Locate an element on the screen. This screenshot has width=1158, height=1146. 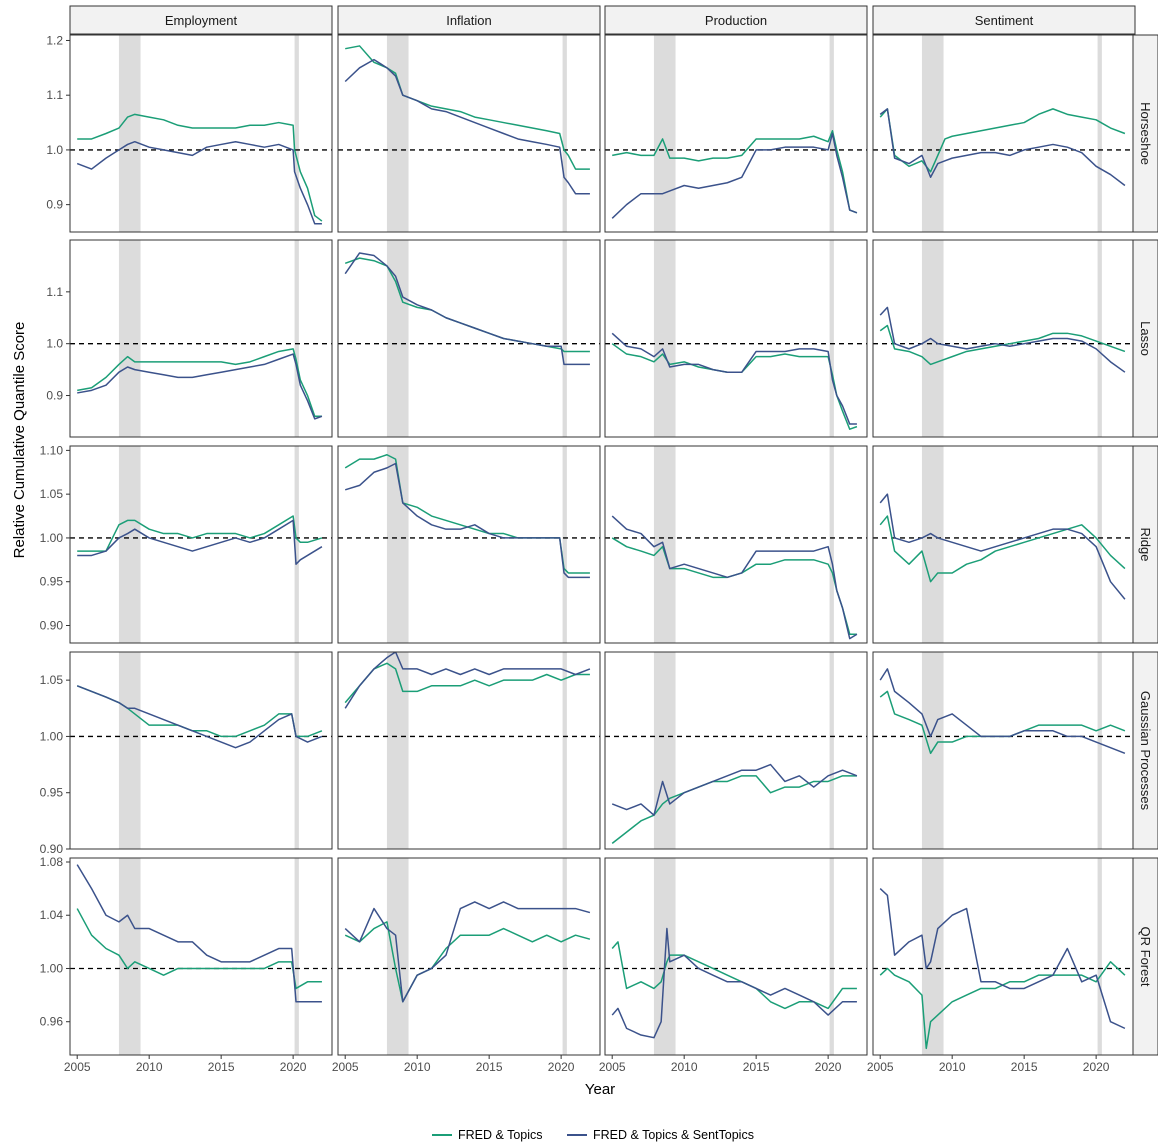
legend-label-fred-topics-senttopics: FRED & Topics & SentTopics is located at coordinates (673, 1135).